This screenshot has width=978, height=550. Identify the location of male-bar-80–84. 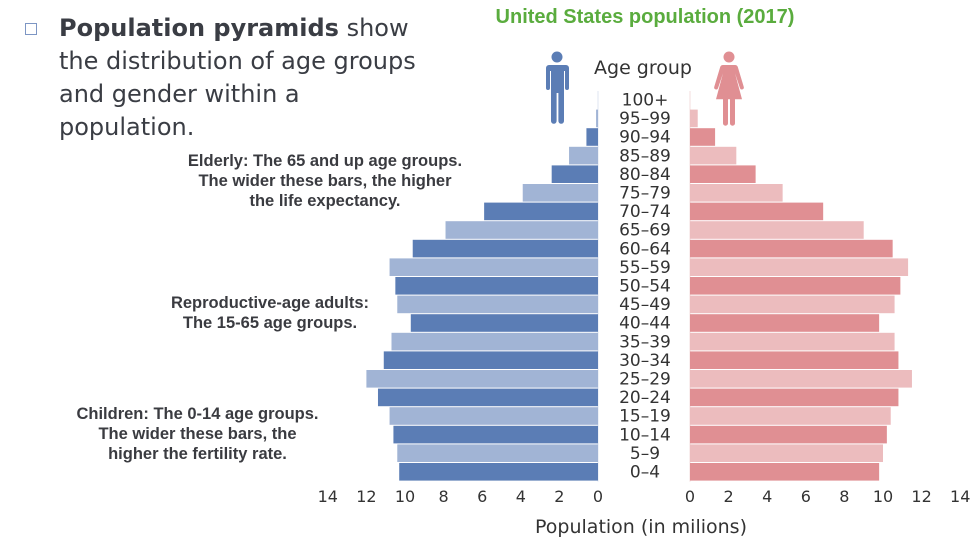
(574, 174).